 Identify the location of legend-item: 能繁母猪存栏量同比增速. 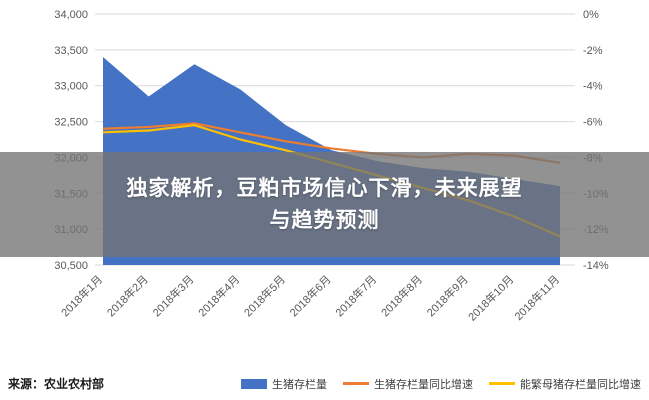
(565, 384).